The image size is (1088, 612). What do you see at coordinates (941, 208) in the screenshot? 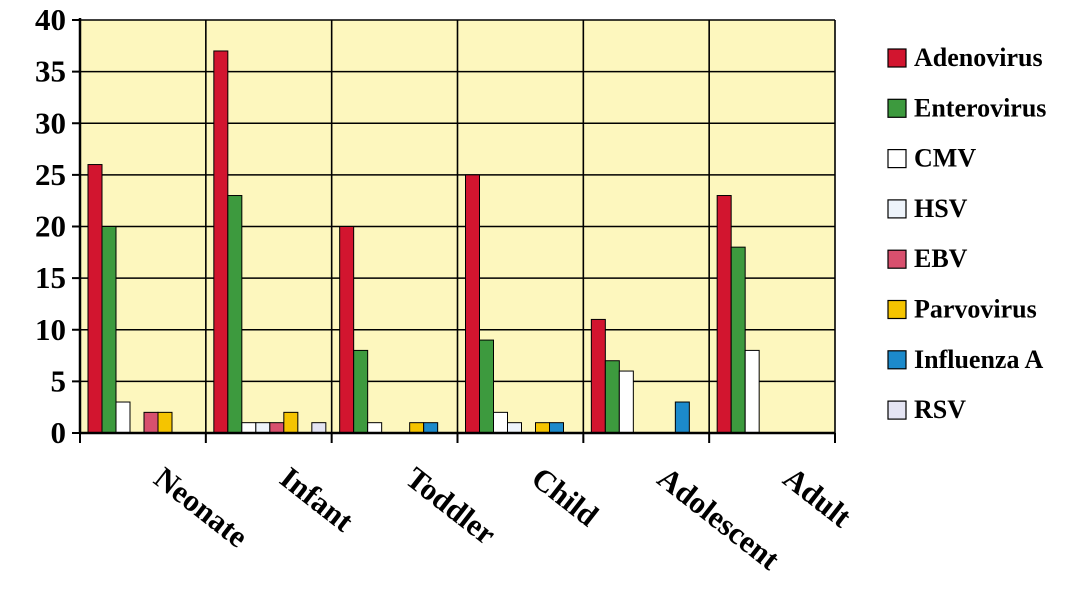
I see `legend-label-hsv: HSV` at bounding box center [941, 208].